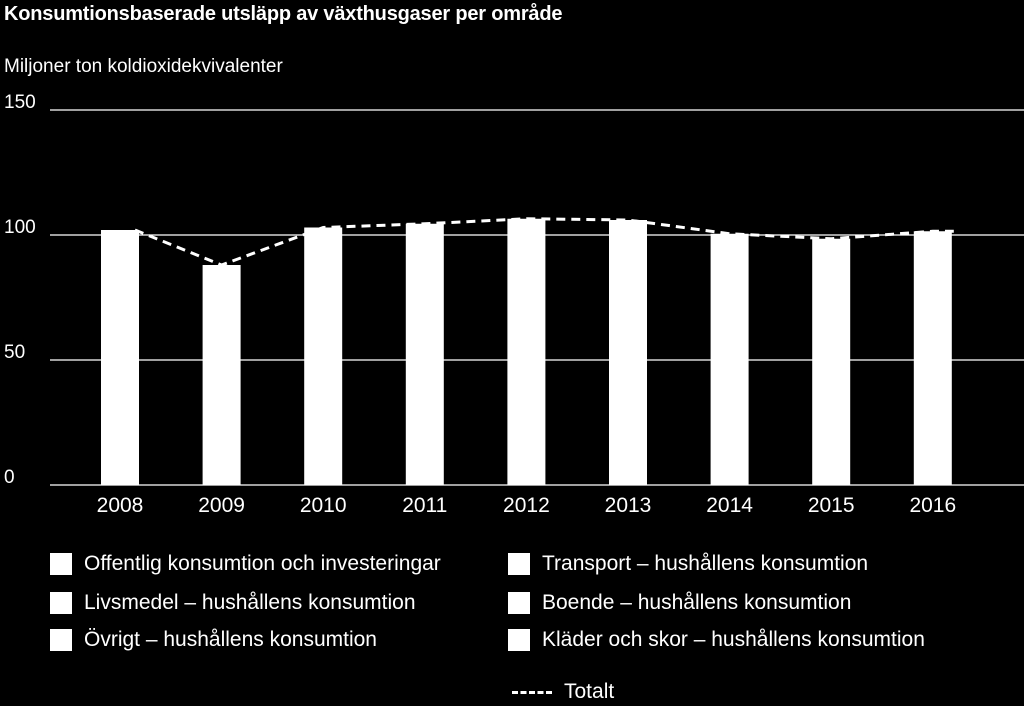 This screenshot has height=706, width=1024. I want to click on x-tick-label: 2015, so click(831, 505).